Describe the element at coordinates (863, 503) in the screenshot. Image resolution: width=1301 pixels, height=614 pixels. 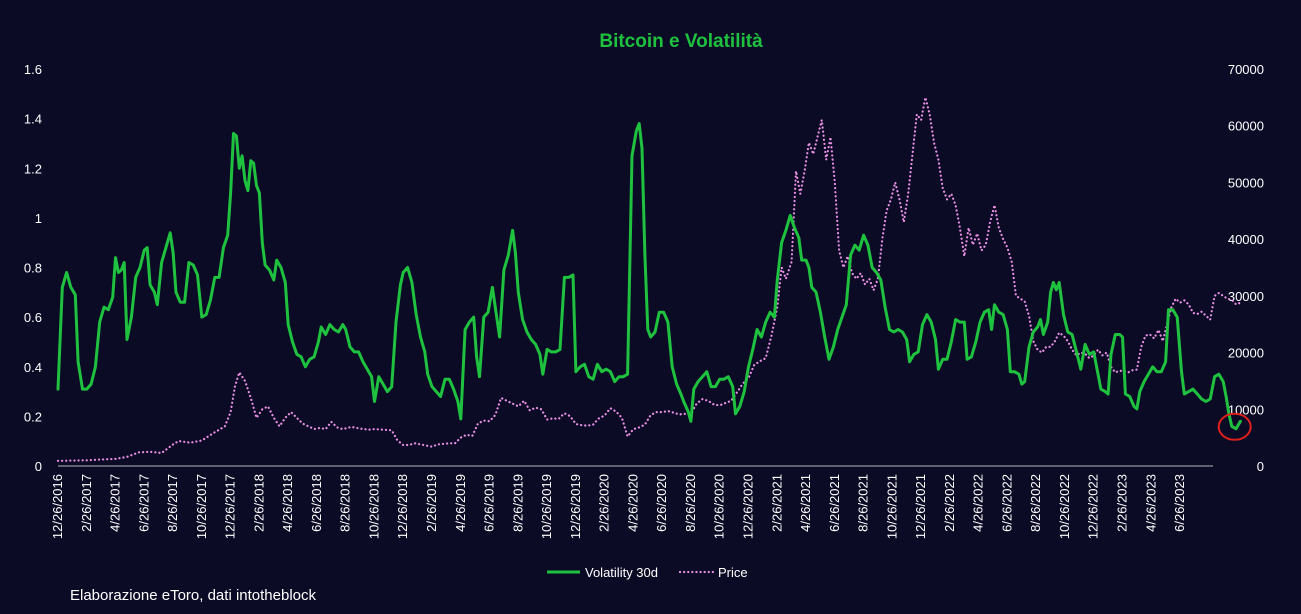
I see `x-tick-label: 8/26/2021` at that location.